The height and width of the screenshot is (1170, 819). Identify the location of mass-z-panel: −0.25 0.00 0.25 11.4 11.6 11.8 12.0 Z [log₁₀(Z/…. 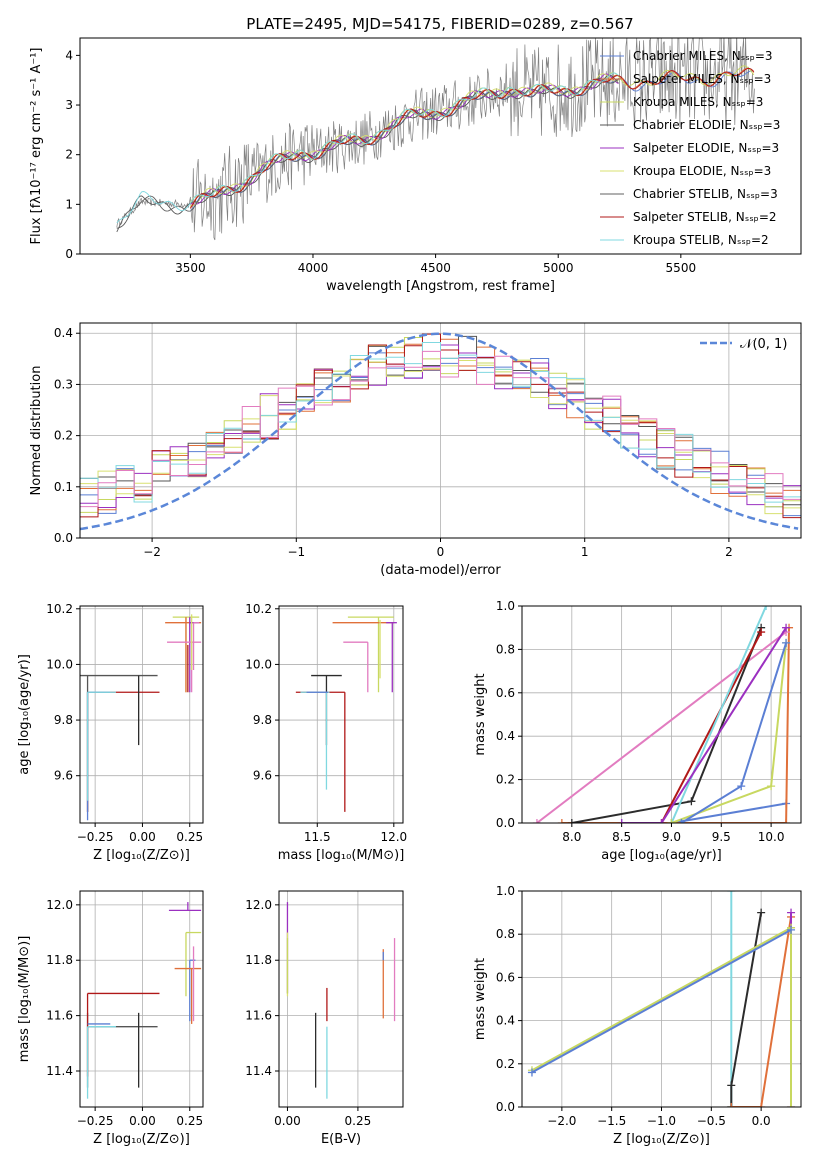
(110, 1018).